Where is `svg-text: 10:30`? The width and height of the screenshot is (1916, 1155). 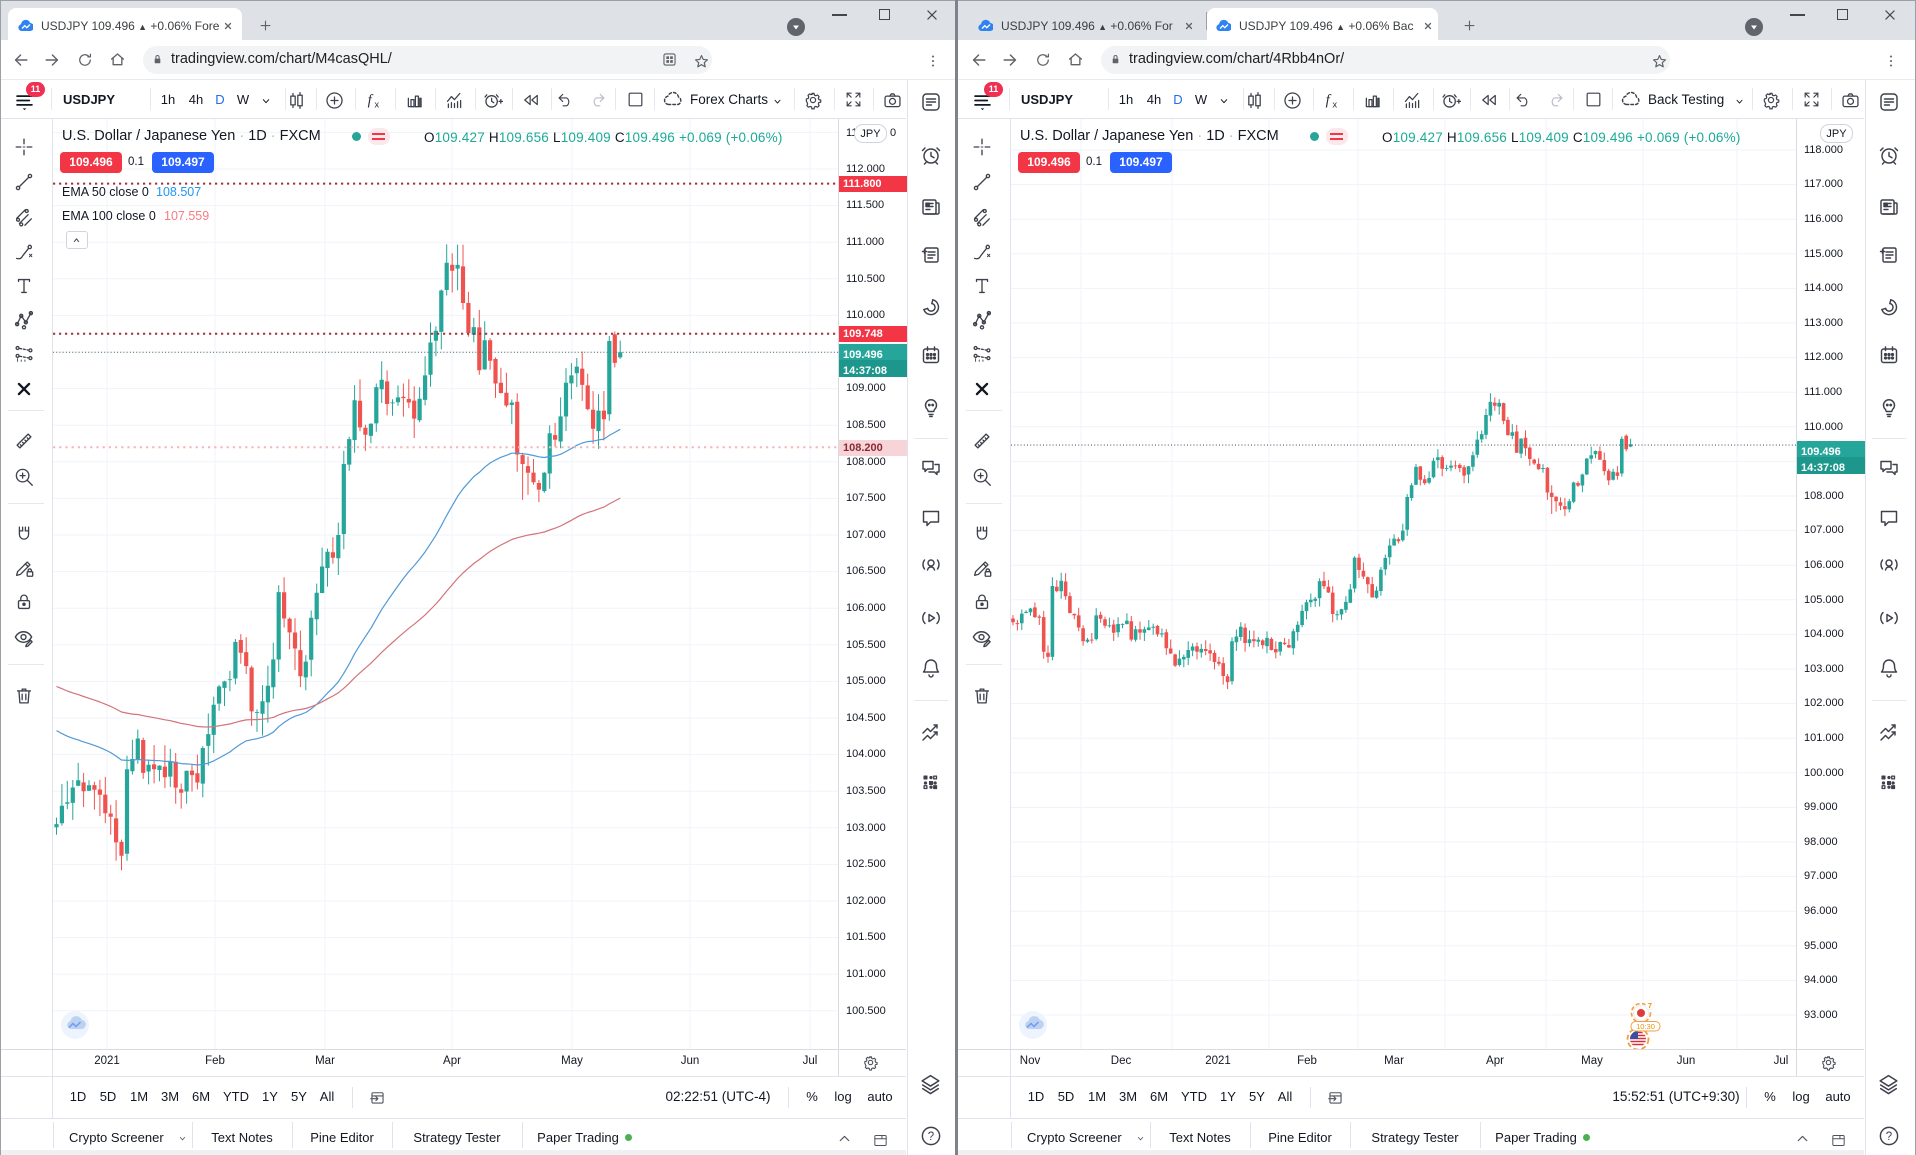 svg-text: 10:30 is located at coordinates (1645, 1026).